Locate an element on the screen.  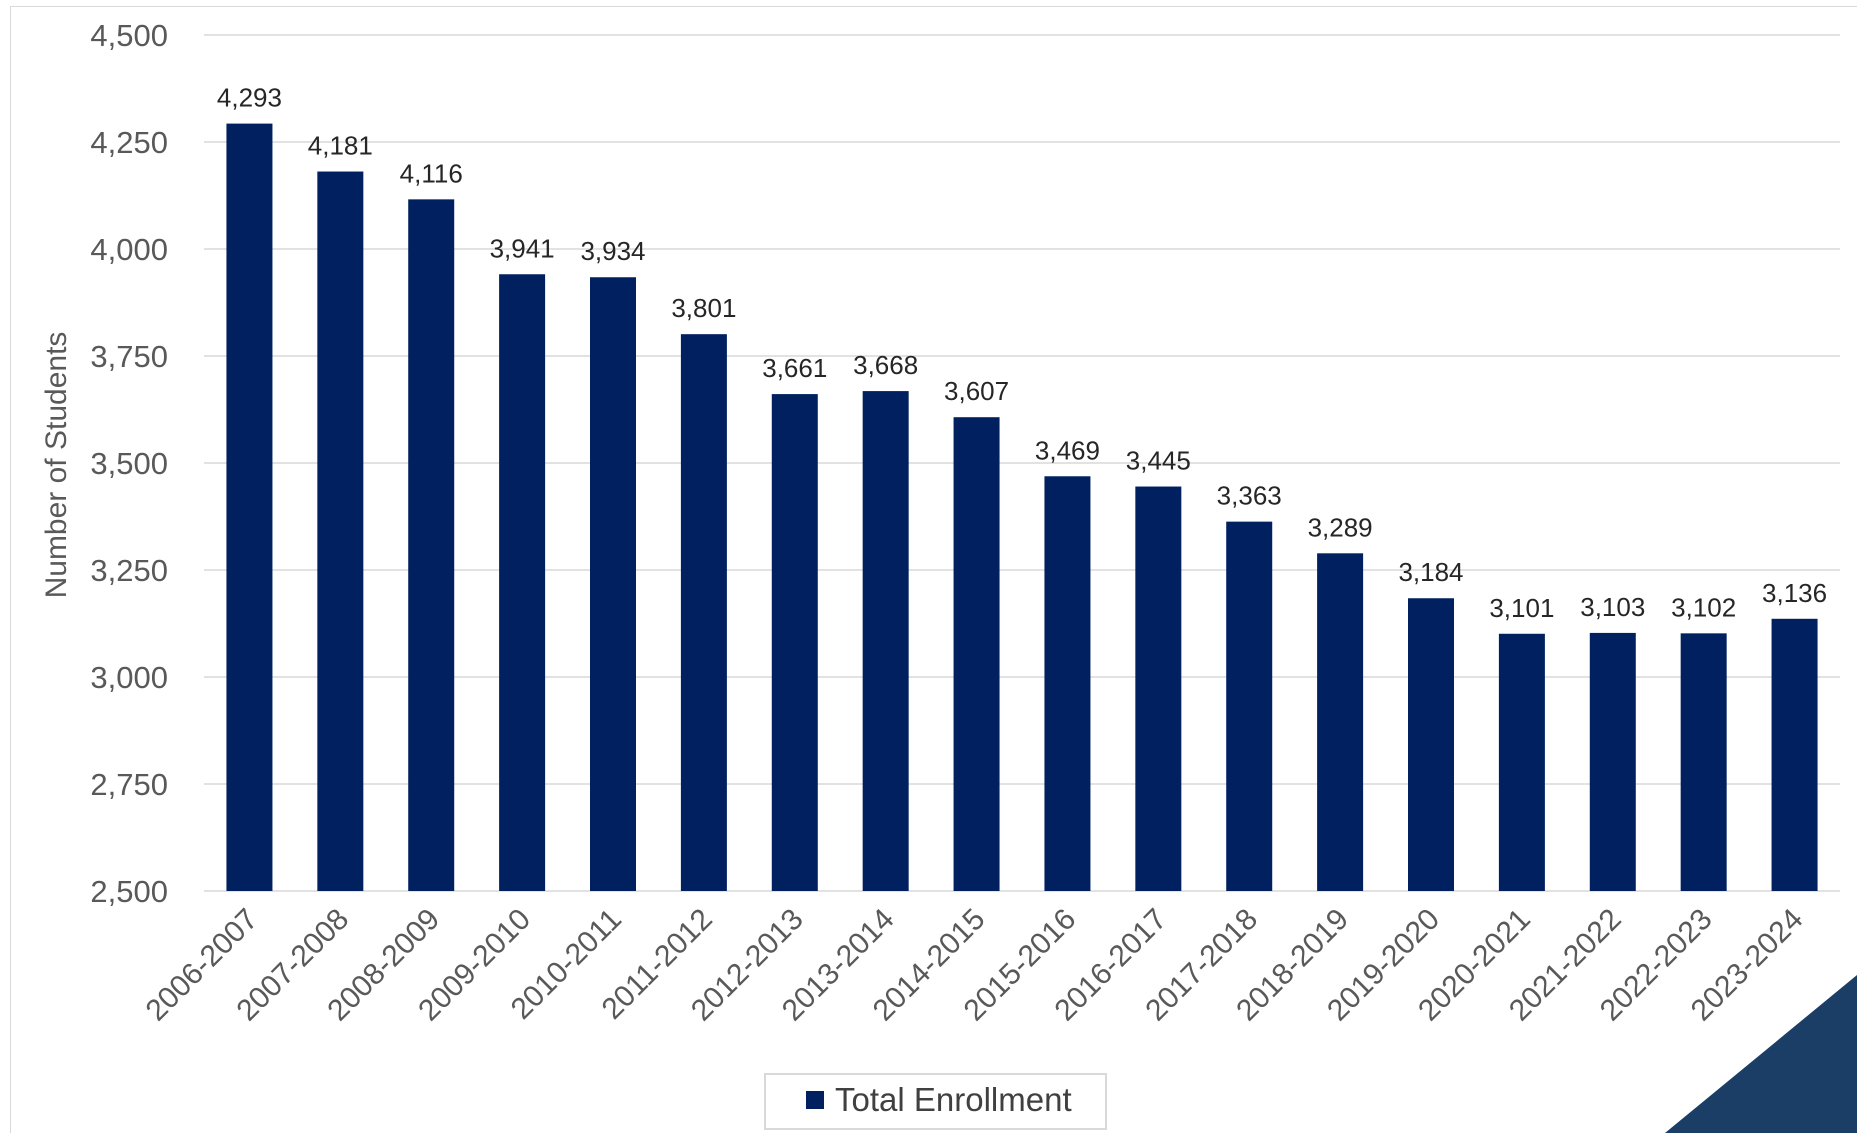
y-tick-label: 3,250 is located at coordinates (129, 570).